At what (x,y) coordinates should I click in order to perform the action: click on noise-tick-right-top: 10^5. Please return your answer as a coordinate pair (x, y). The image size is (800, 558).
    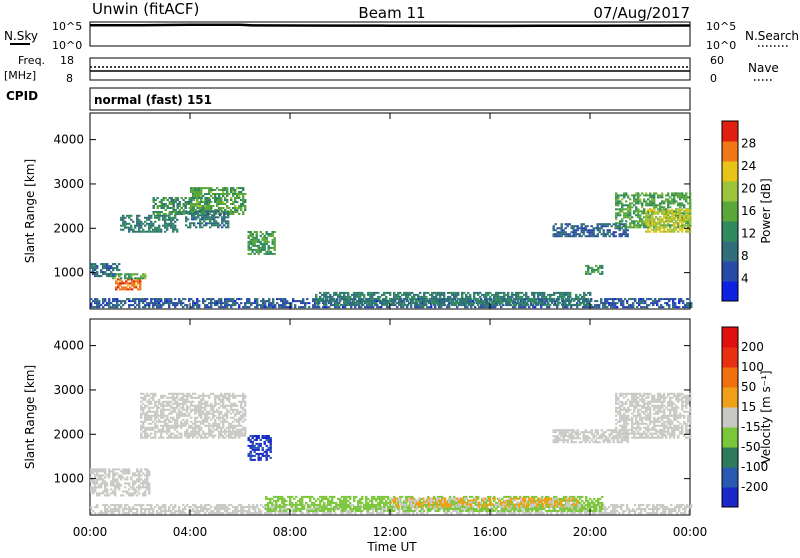
    Looking at the image, I should click on (721, 26).